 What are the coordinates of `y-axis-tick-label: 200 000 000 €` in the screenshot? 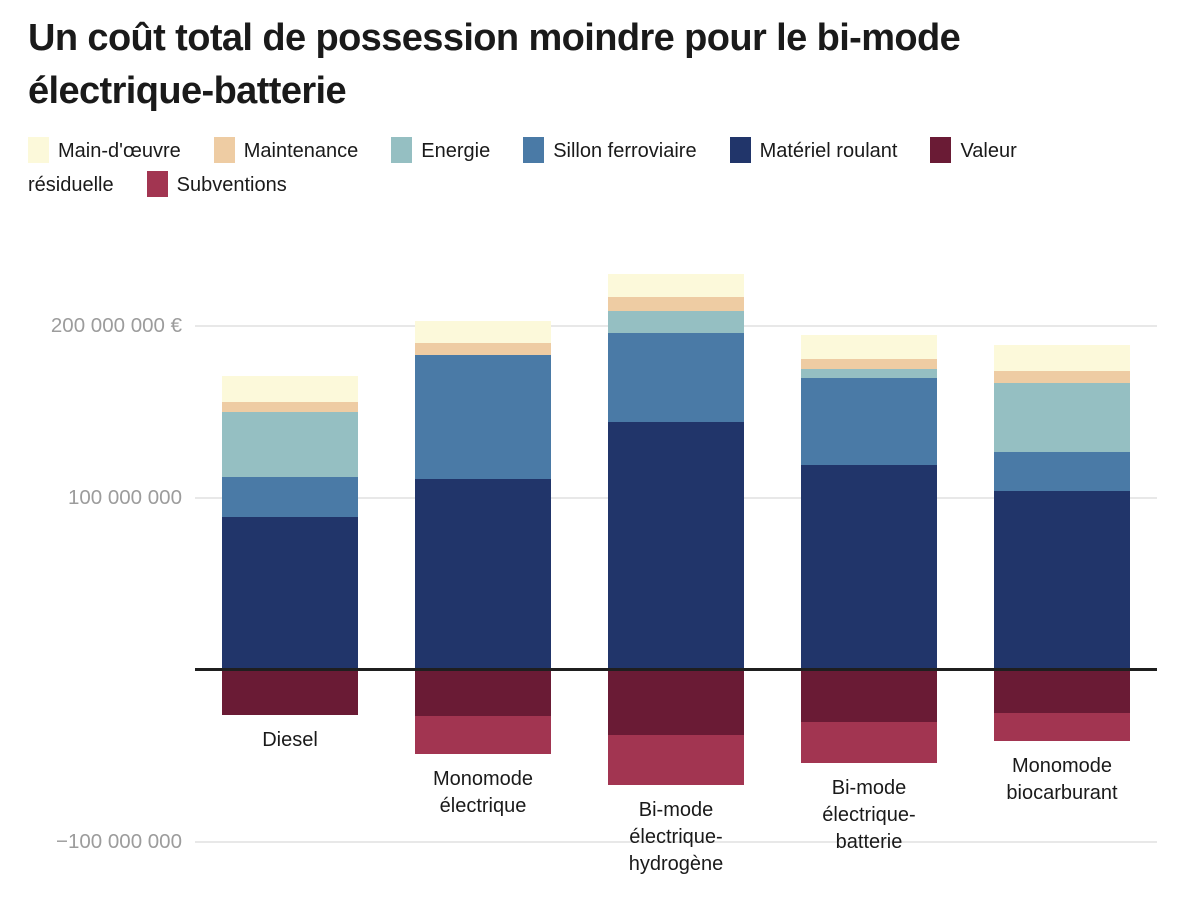 It's located at (116, 325).